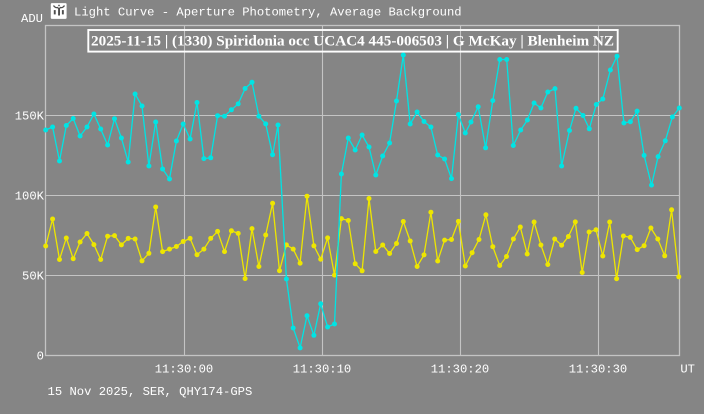 The width and height of the screenshot is (704, 414). What do you see at coordinates (40, 357) in the screenshot?
I see `svg-text: 0` at bounding box center [40, 357].